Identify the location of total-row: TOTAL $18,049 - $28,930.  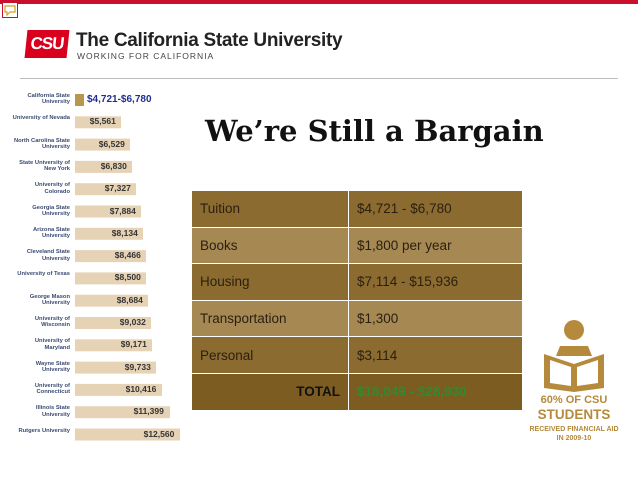
(357, 391).